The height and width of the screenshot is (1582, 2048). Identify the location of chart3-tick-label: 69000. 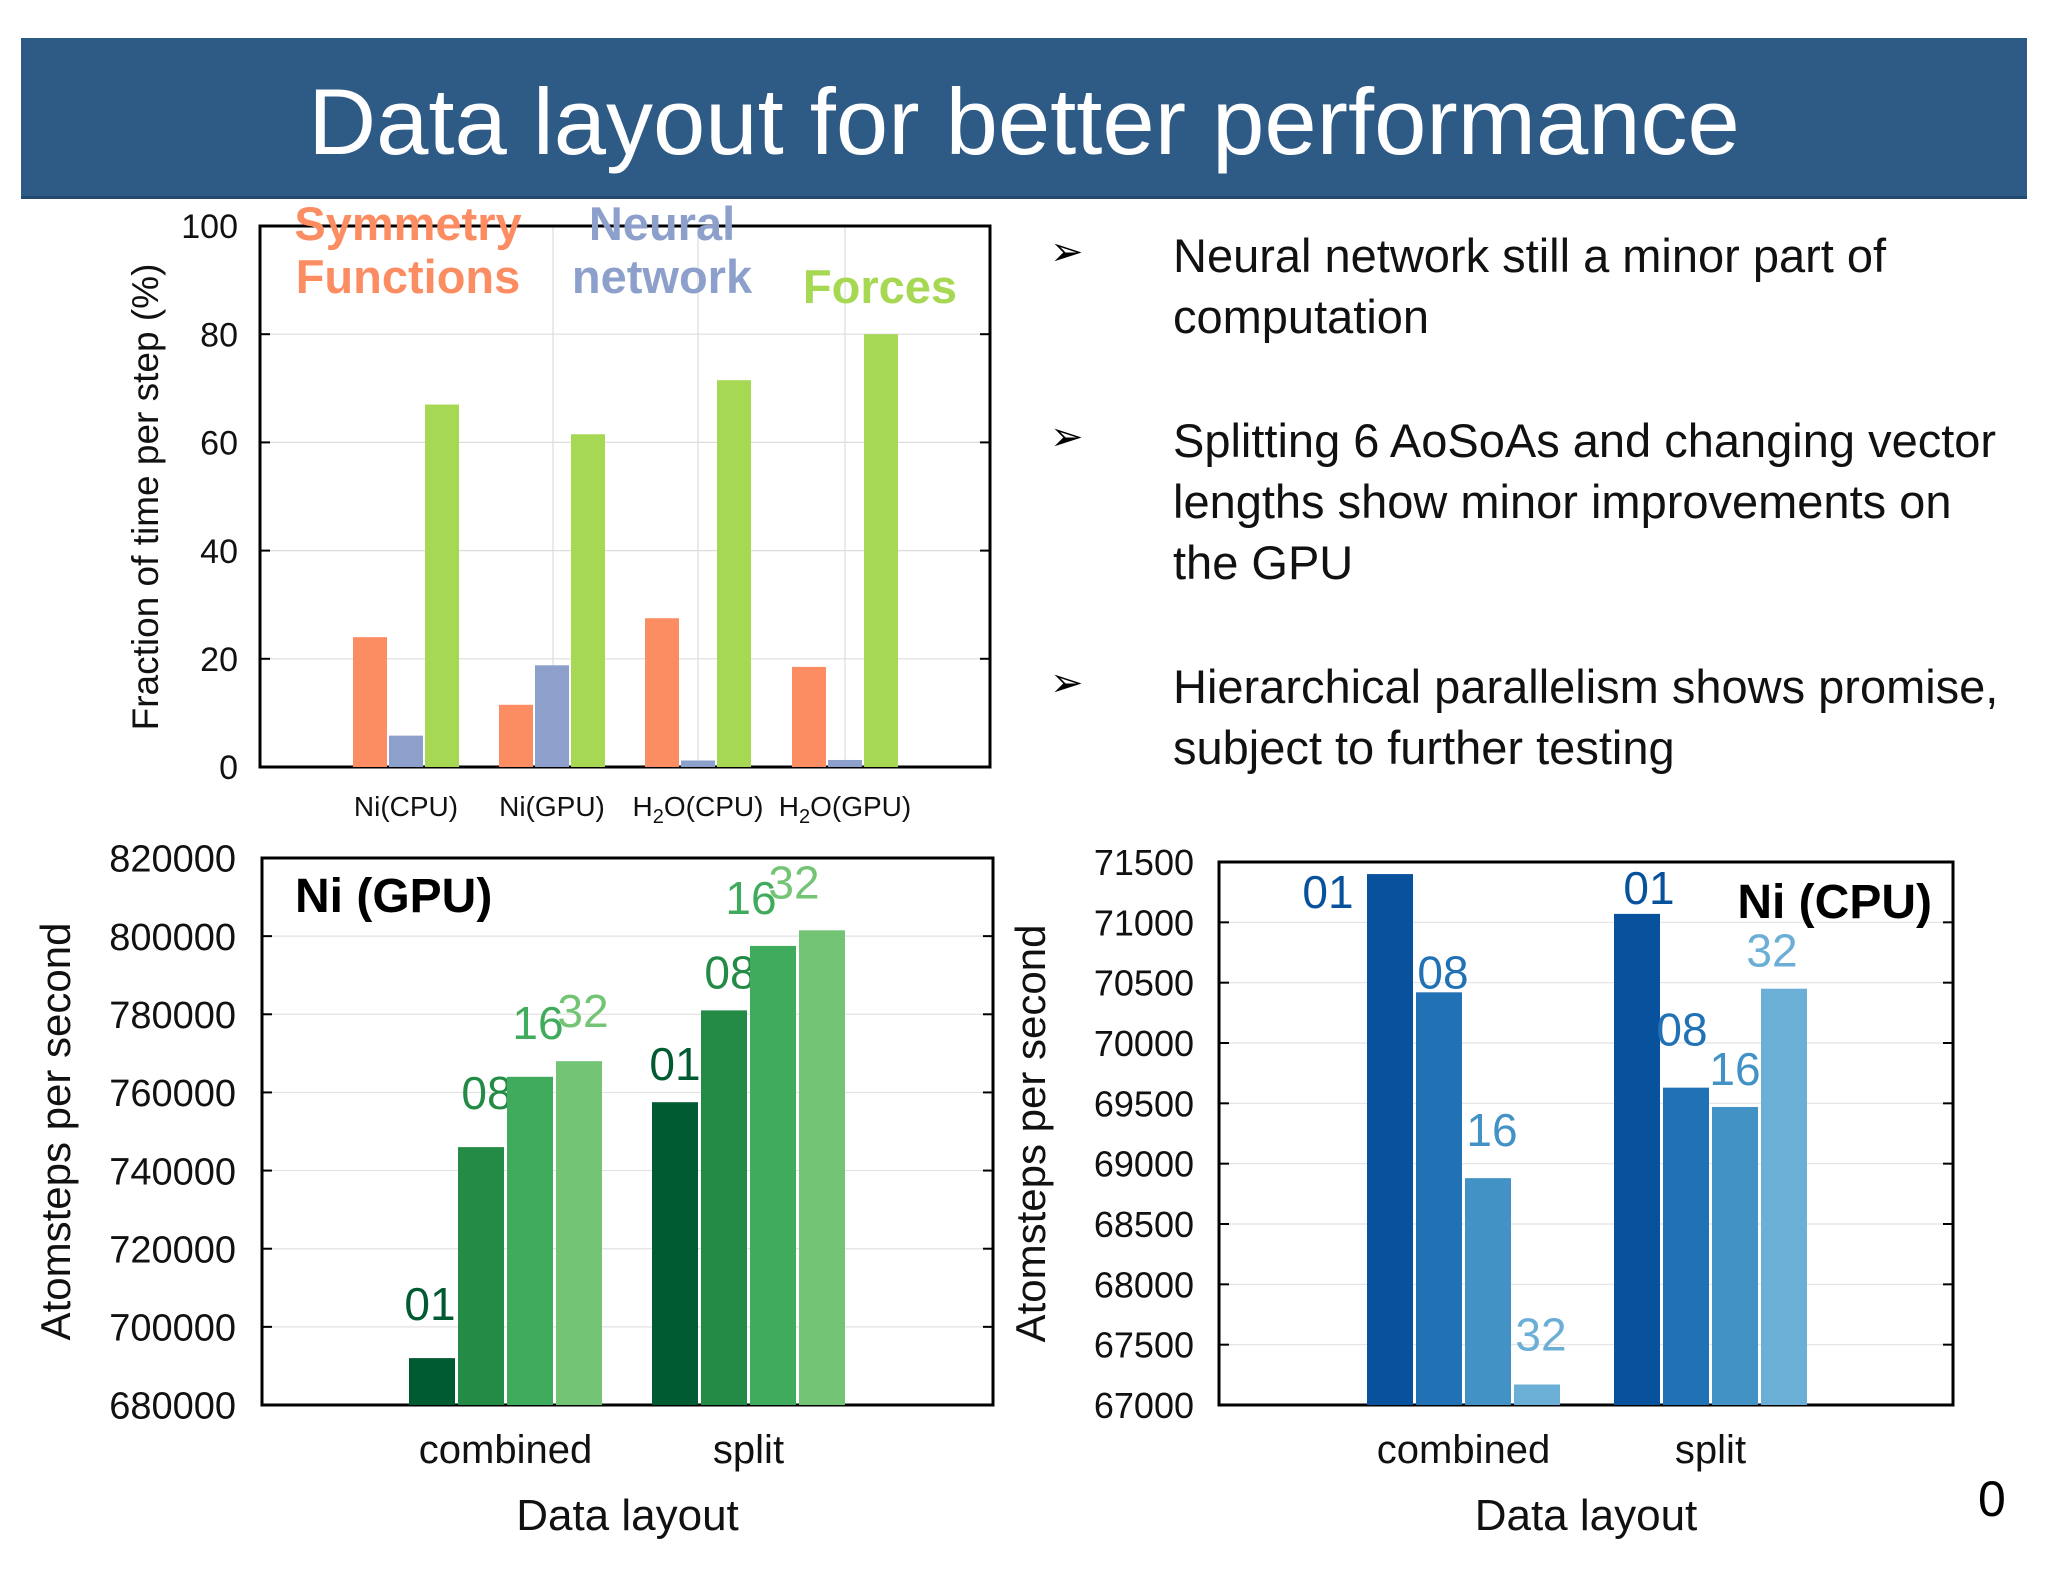
(1144, 1164).